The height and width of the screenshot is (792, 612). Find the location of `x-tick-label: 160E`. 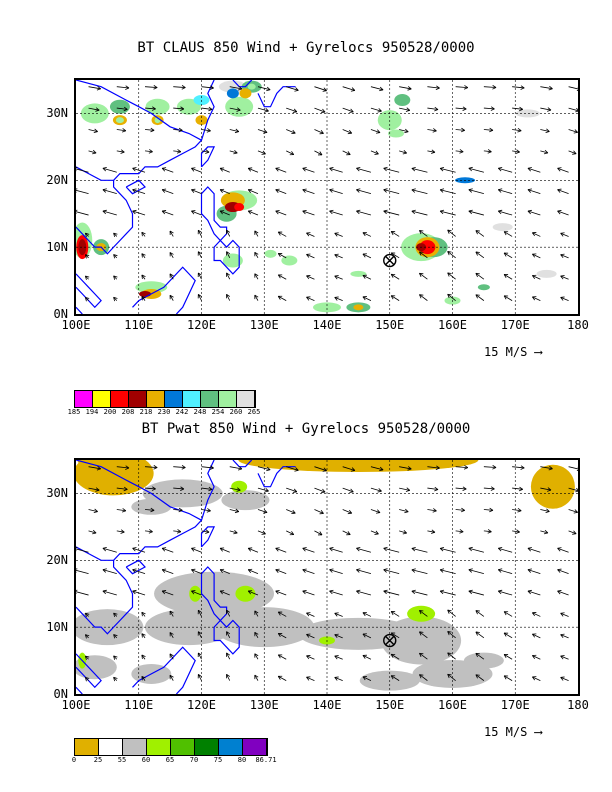

x-tick-label: 160E is located at coordinates (452, 325).